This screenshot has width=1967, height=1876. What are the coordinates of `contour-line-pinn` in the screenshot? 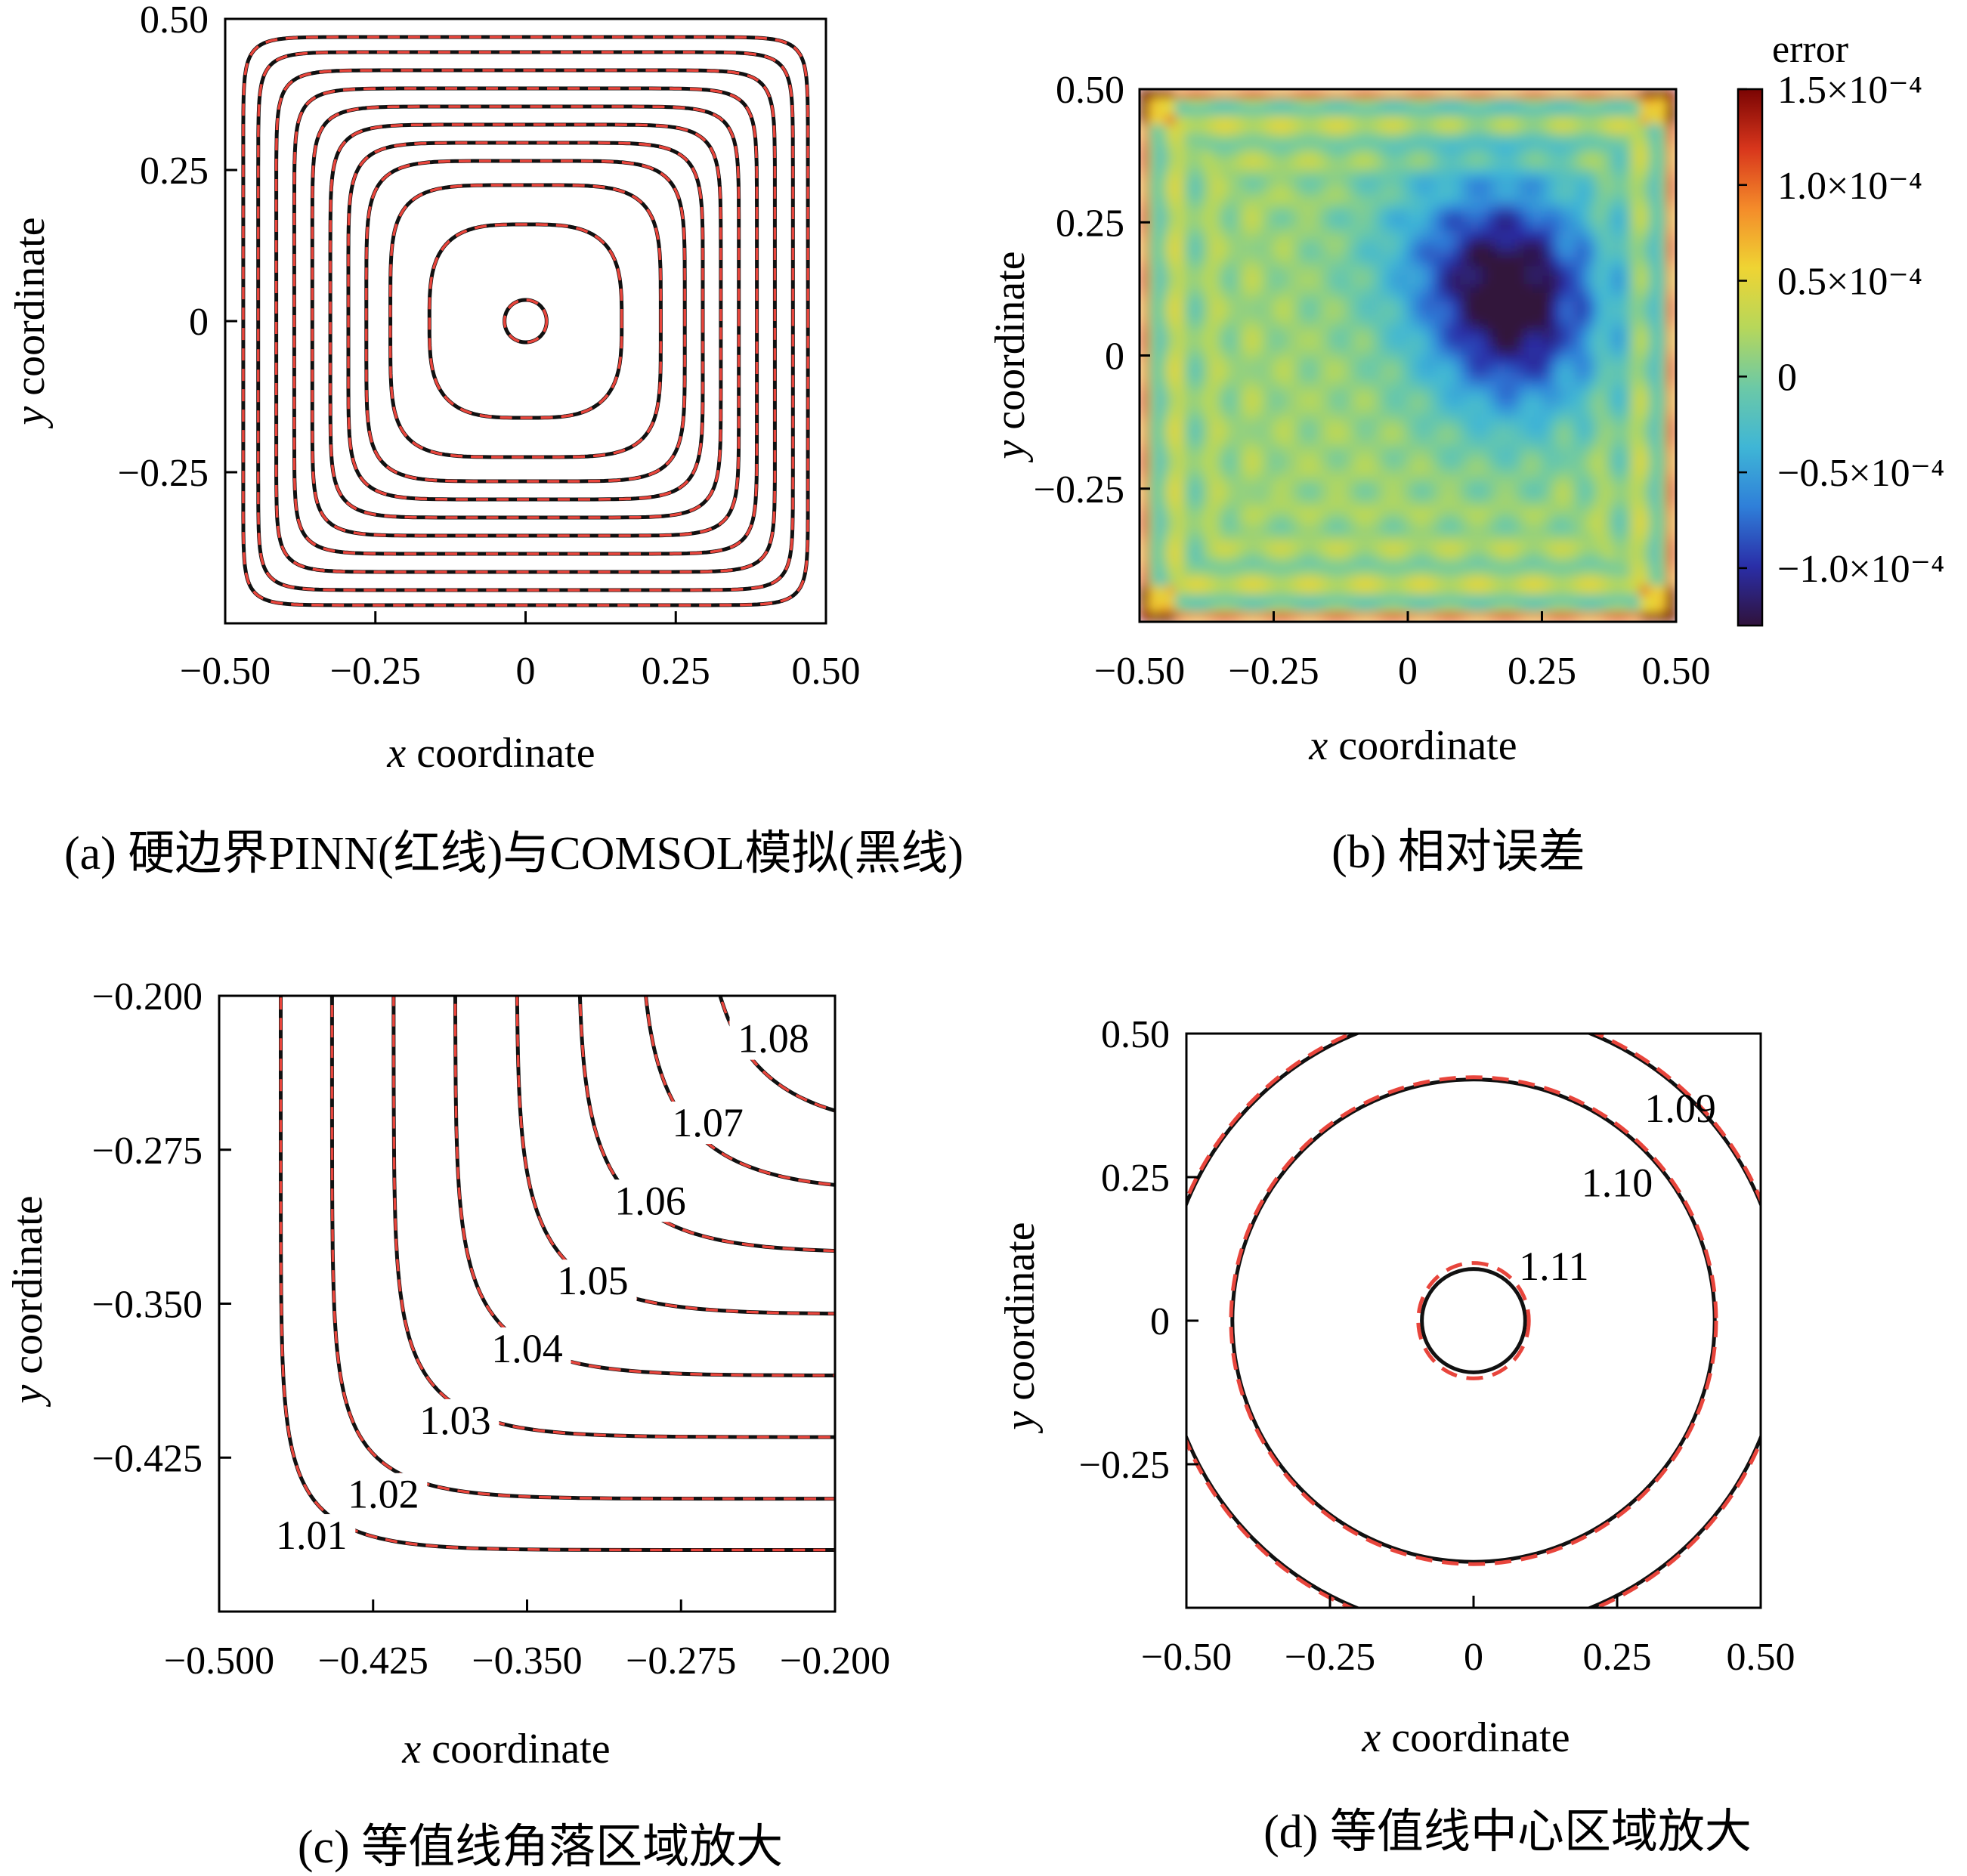 It's located at (525, 321).